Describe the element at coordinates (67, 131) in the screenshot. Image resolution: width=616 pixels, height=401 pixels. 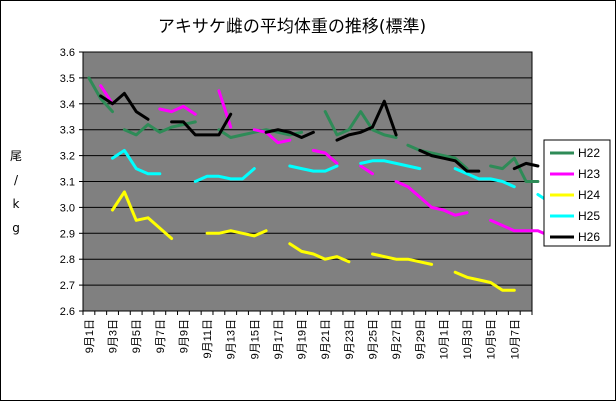
I see `y-tick-label: 3.3` at that location.